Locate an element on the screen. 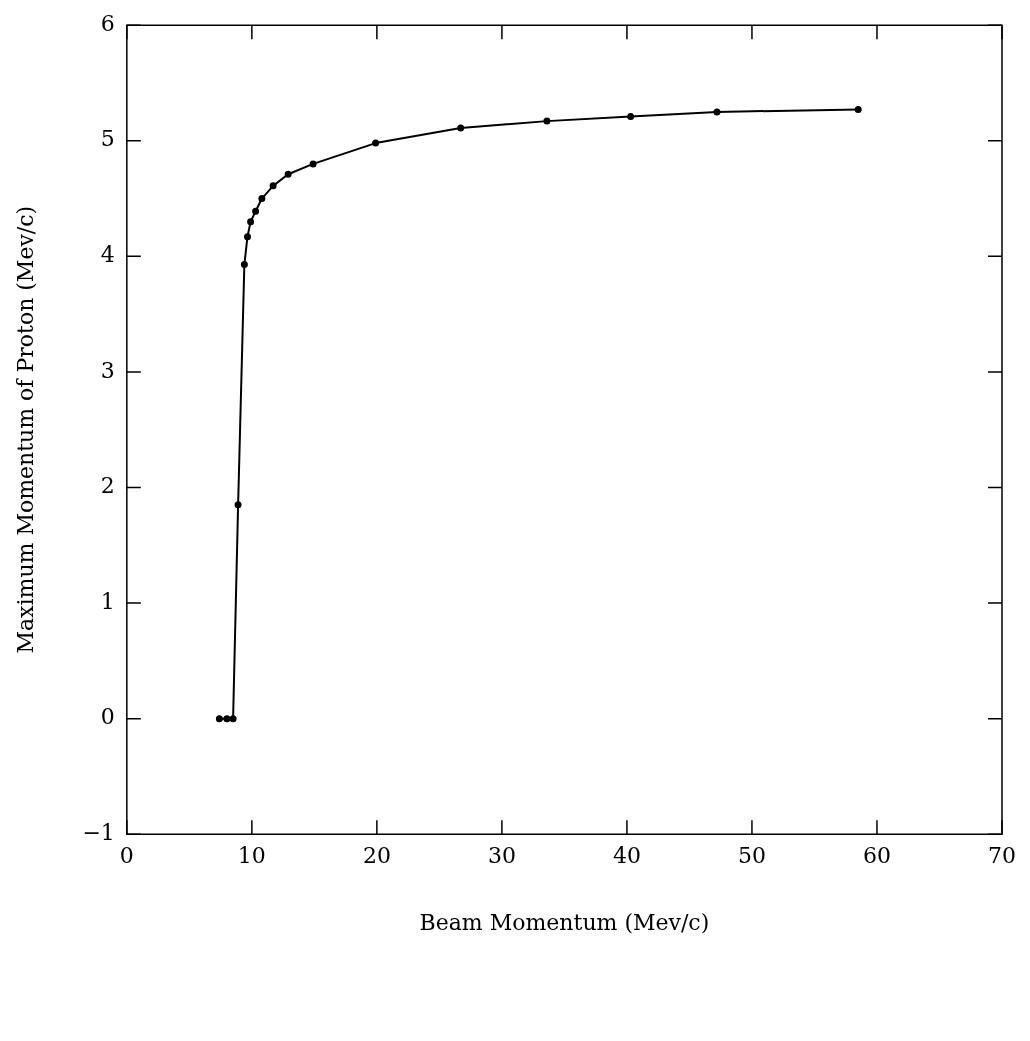 This screenshot has height=1041, width=1030. x-tick-label: 30 is located at coordinates (501, 856).